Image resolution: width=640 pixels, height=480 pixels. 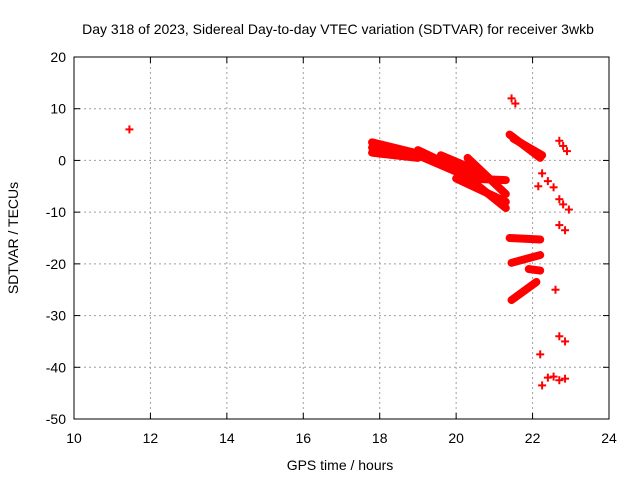 I want to click on x-axis-label: GPS time / hours, so click(x=340, y=465).